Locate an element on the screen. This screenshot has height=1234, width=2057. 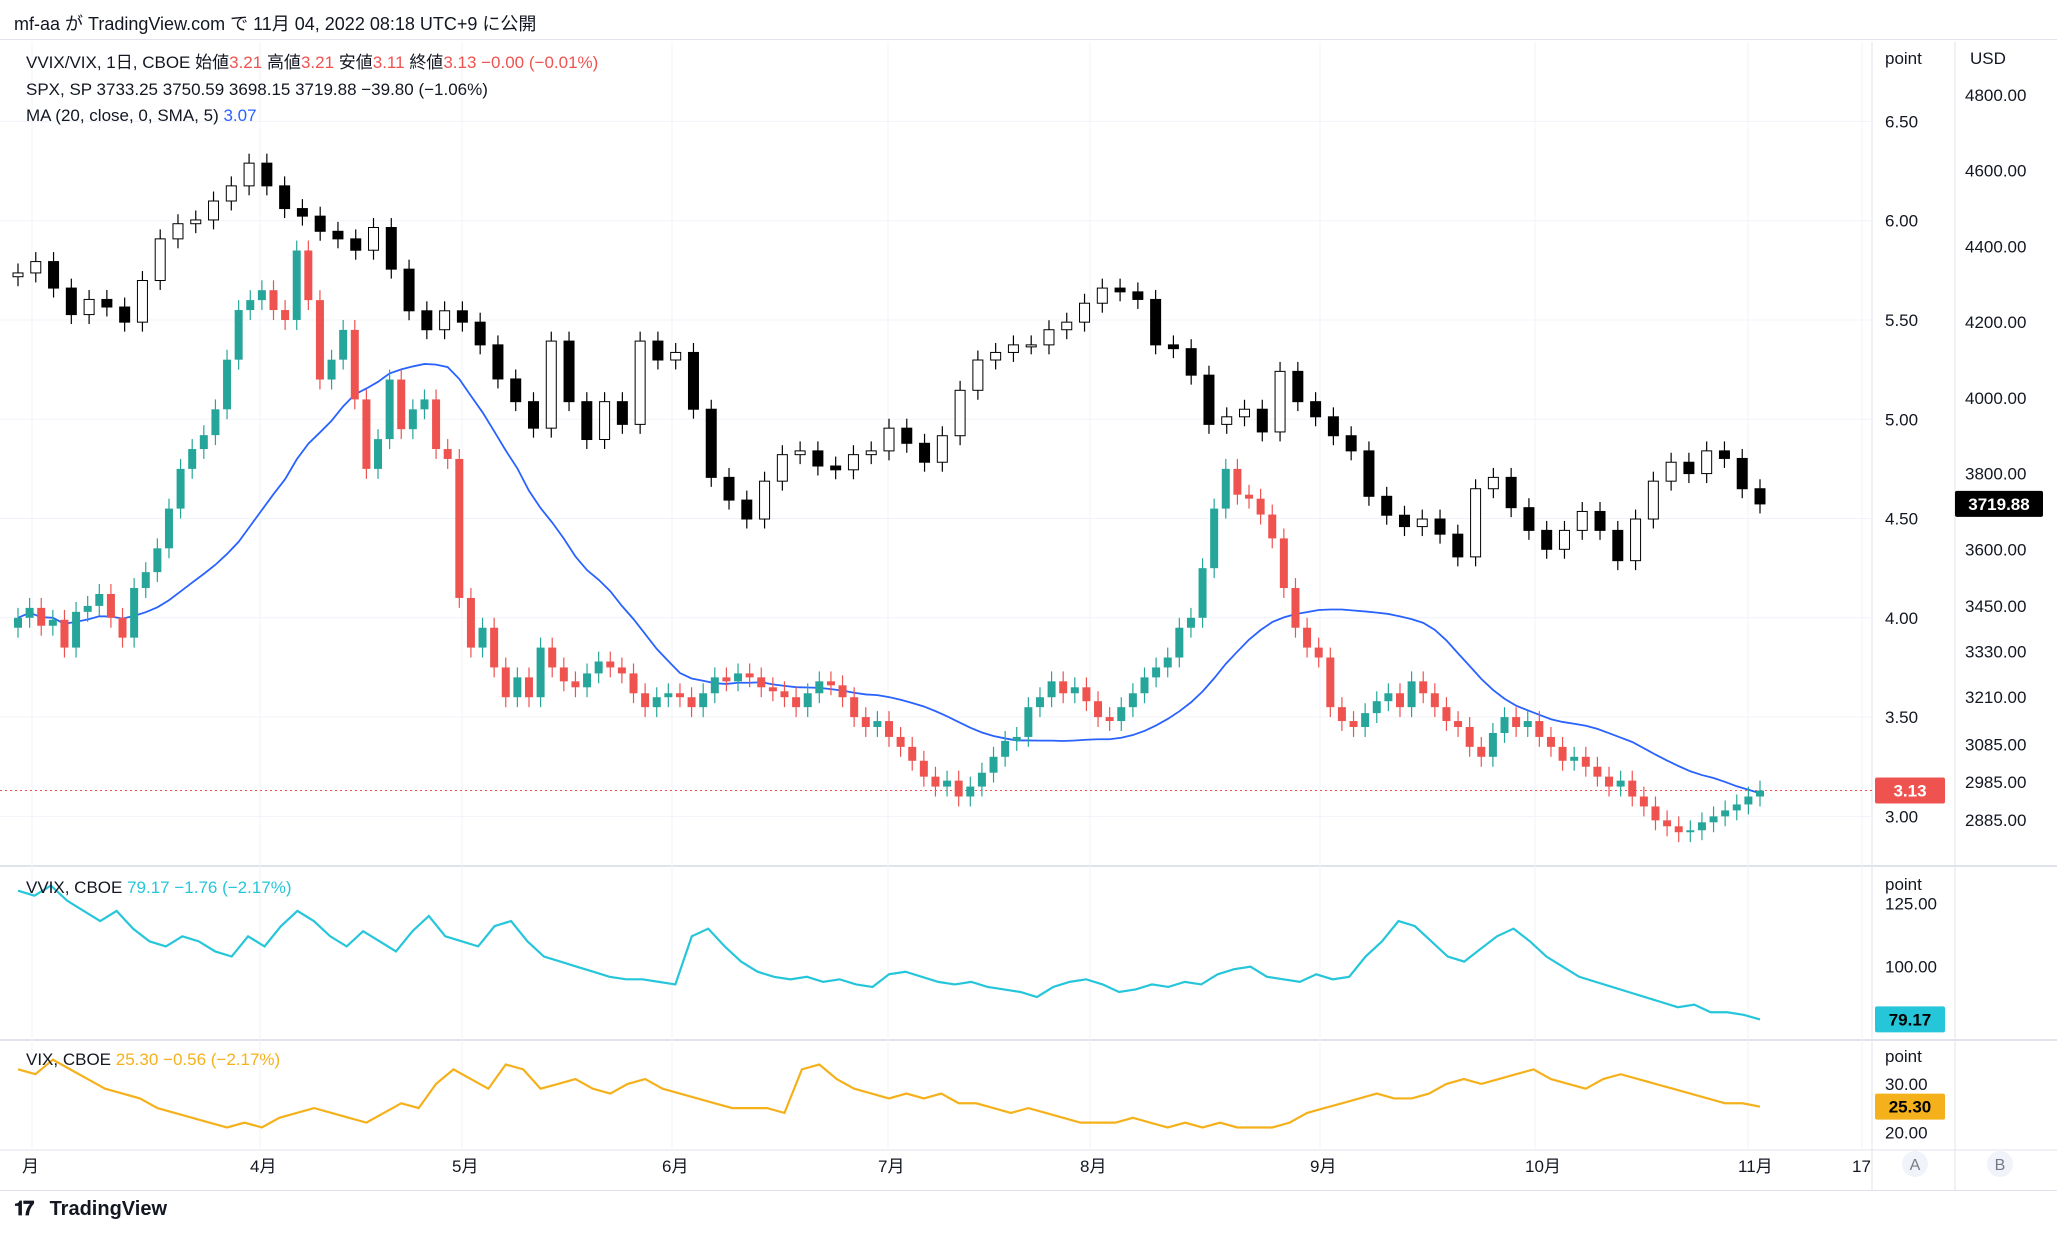
vix-tick: 30.00 is located at coordinates (1906, 1084).